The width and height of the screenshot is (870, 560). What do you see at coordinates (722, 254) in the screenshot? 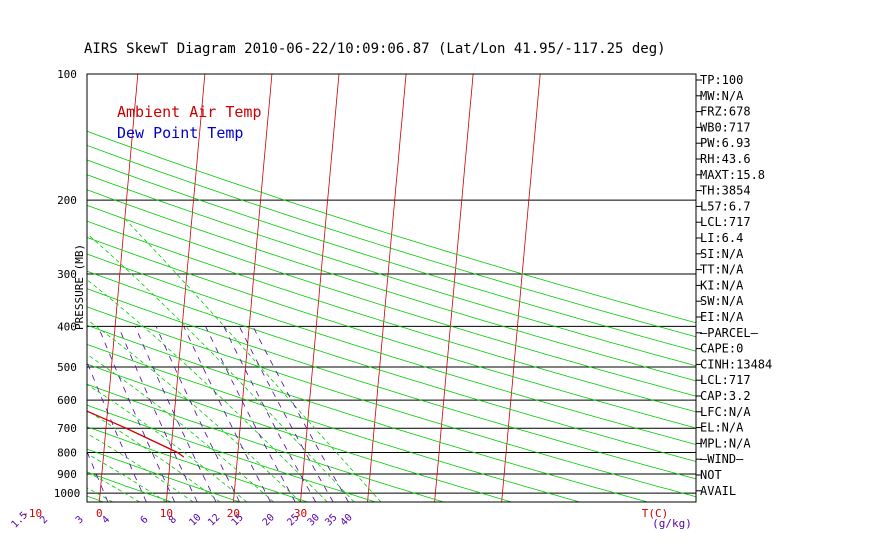
I see `panel-item: SI:N/A` at bounding box center [722, 254].